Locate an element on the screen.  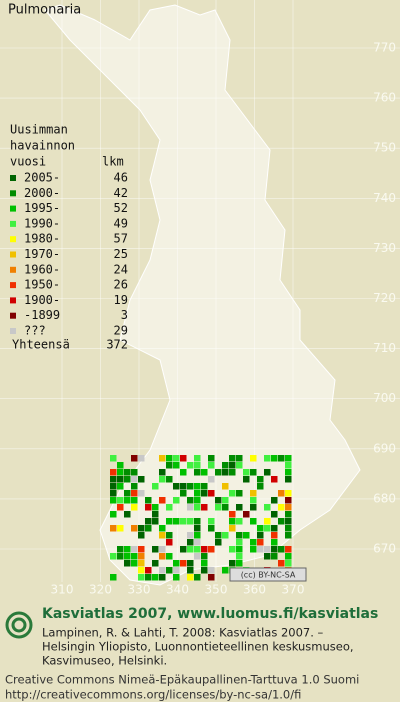
y-tick-label: 770 is located at coordinates (384, 48).